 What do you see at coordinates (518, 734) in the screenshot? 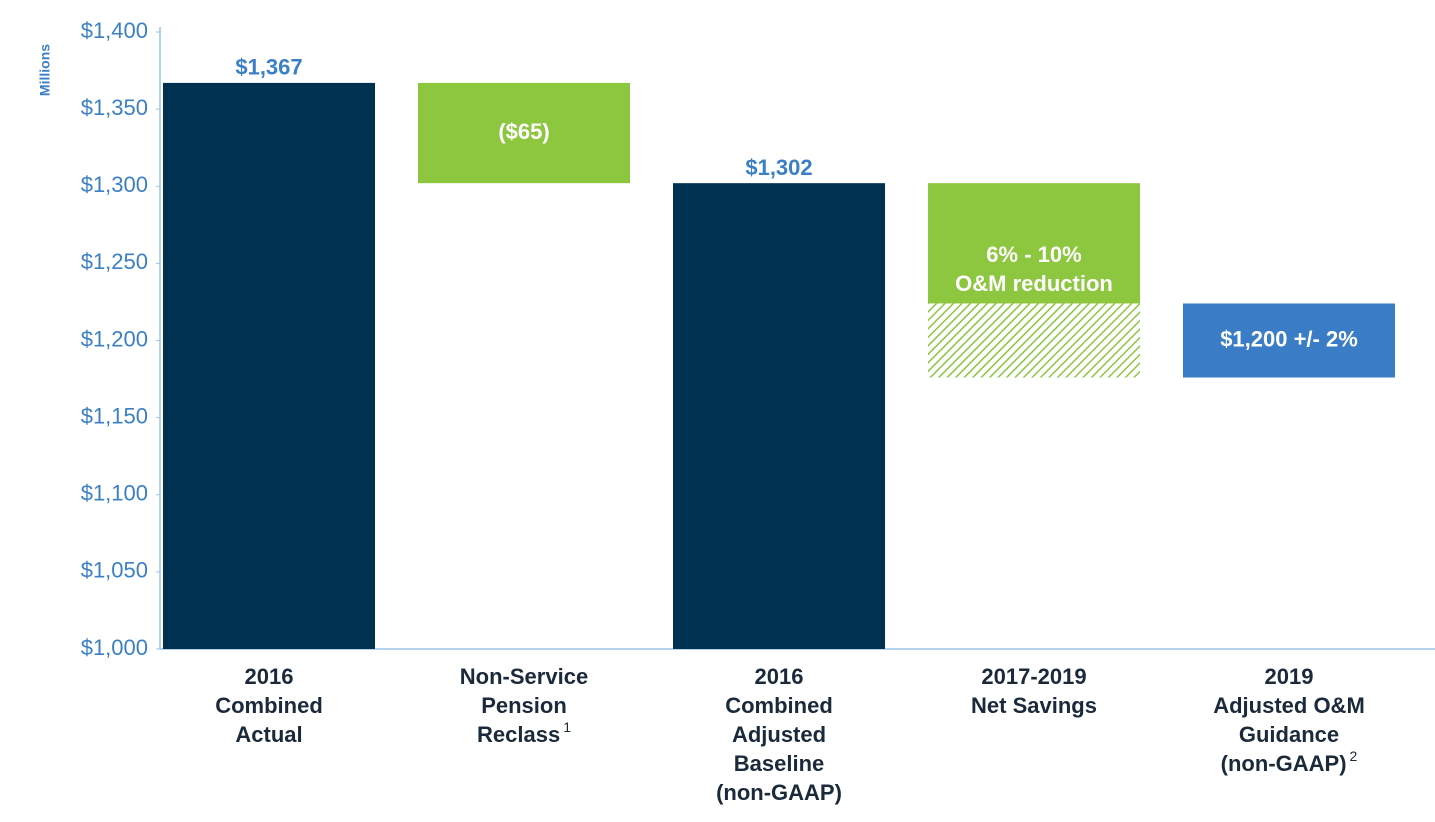
I see `x-tick-label-line: Reclass` at bounding box center [518, 734].